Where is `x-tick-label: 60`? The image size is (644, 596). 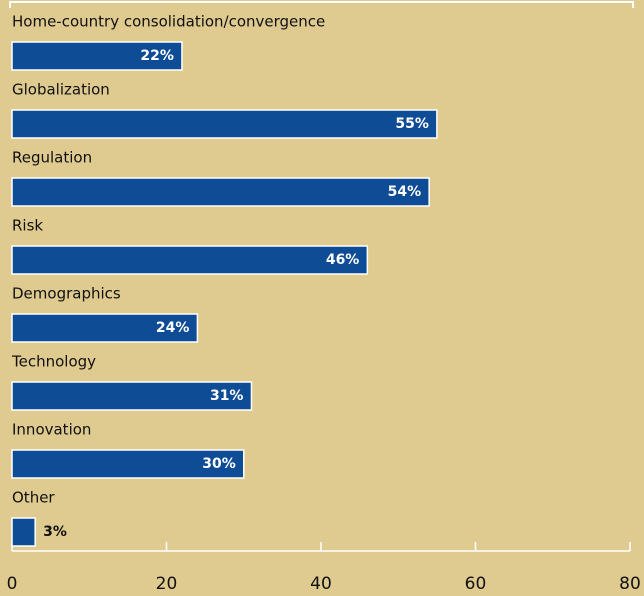
x-tick-label: 60 is located at coordinates (476, 584).